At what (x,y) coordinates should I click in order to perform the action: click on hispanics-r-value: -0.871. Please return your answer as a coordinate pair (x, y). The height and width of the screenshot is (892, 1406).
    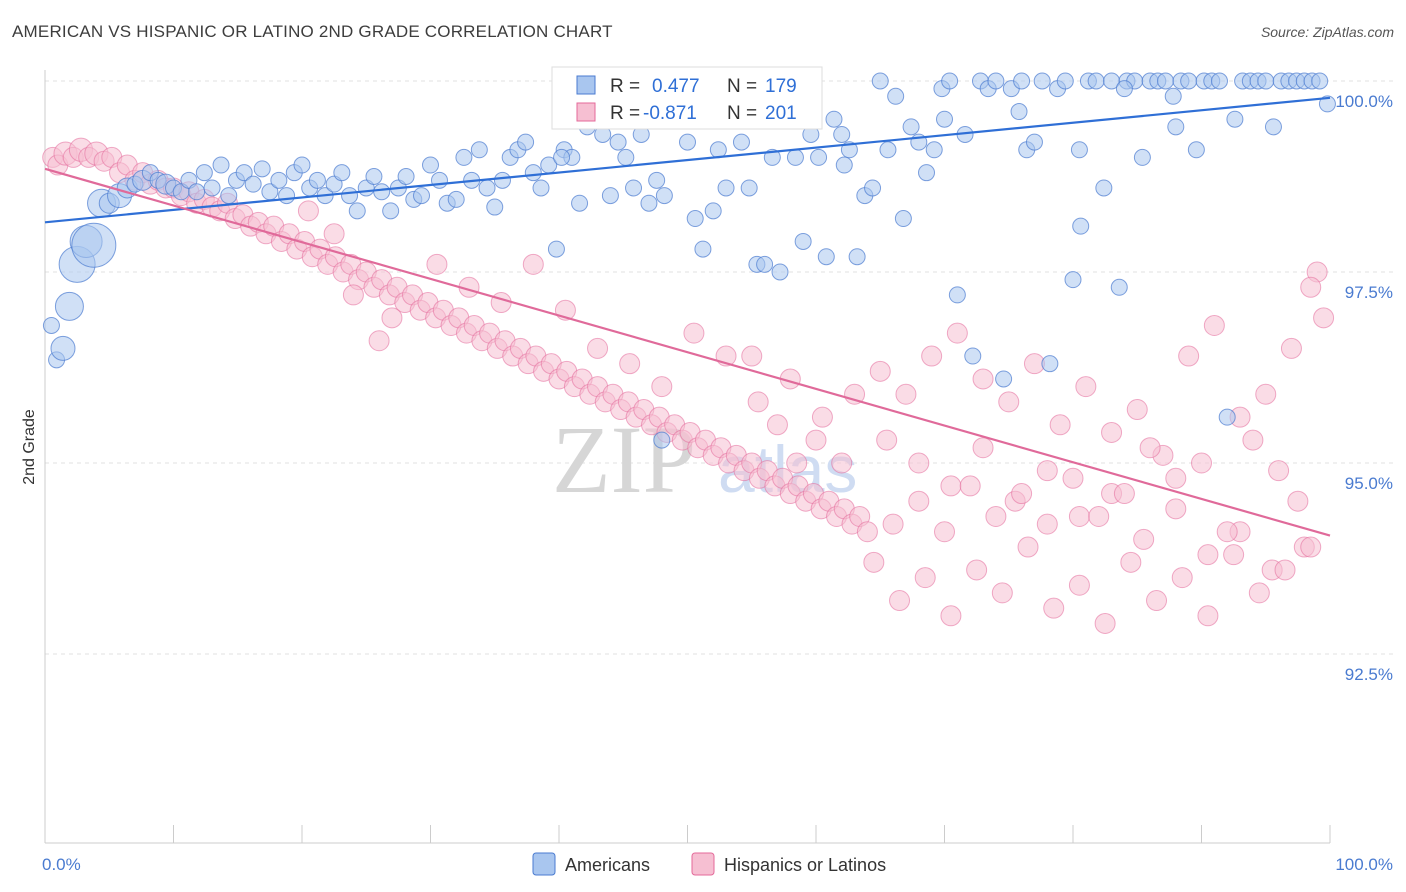
    Looking at the image, I should click on (670, 113).